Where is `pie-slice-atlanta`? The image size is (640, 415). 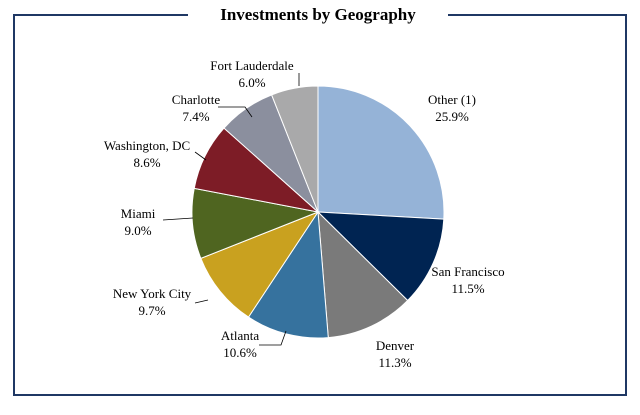 pie-slice-atlanta is located at coordinates (288, 274).